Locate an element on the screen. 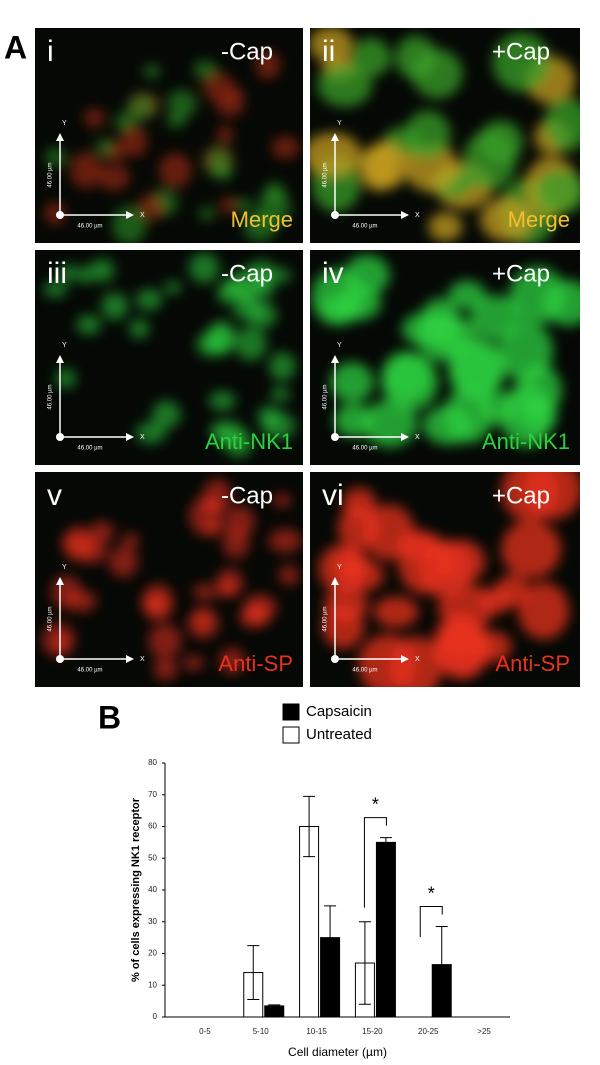  x-tick-label: 20-25 is located at coordinates (428, 1031).